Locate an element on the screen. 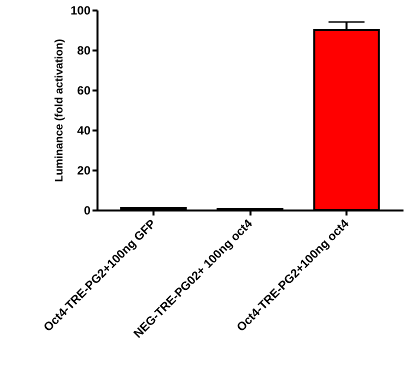  y-tick-label: 80 is located at coordinates (84, 51).